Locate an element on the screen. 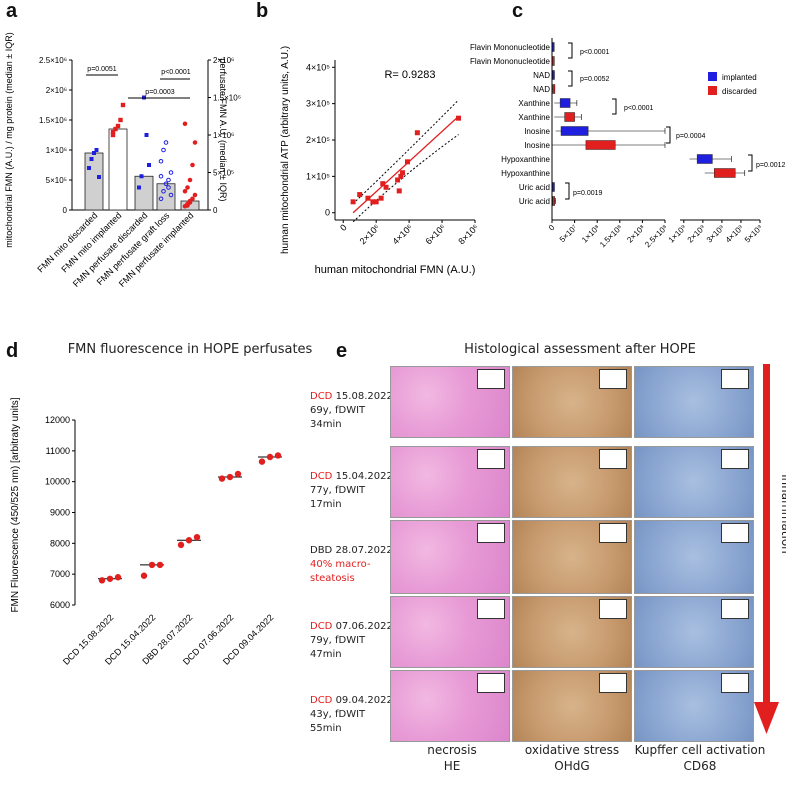 The image size is (790, 786). panel-c-xtick-label: 0 is located at coordinates (552, 228).